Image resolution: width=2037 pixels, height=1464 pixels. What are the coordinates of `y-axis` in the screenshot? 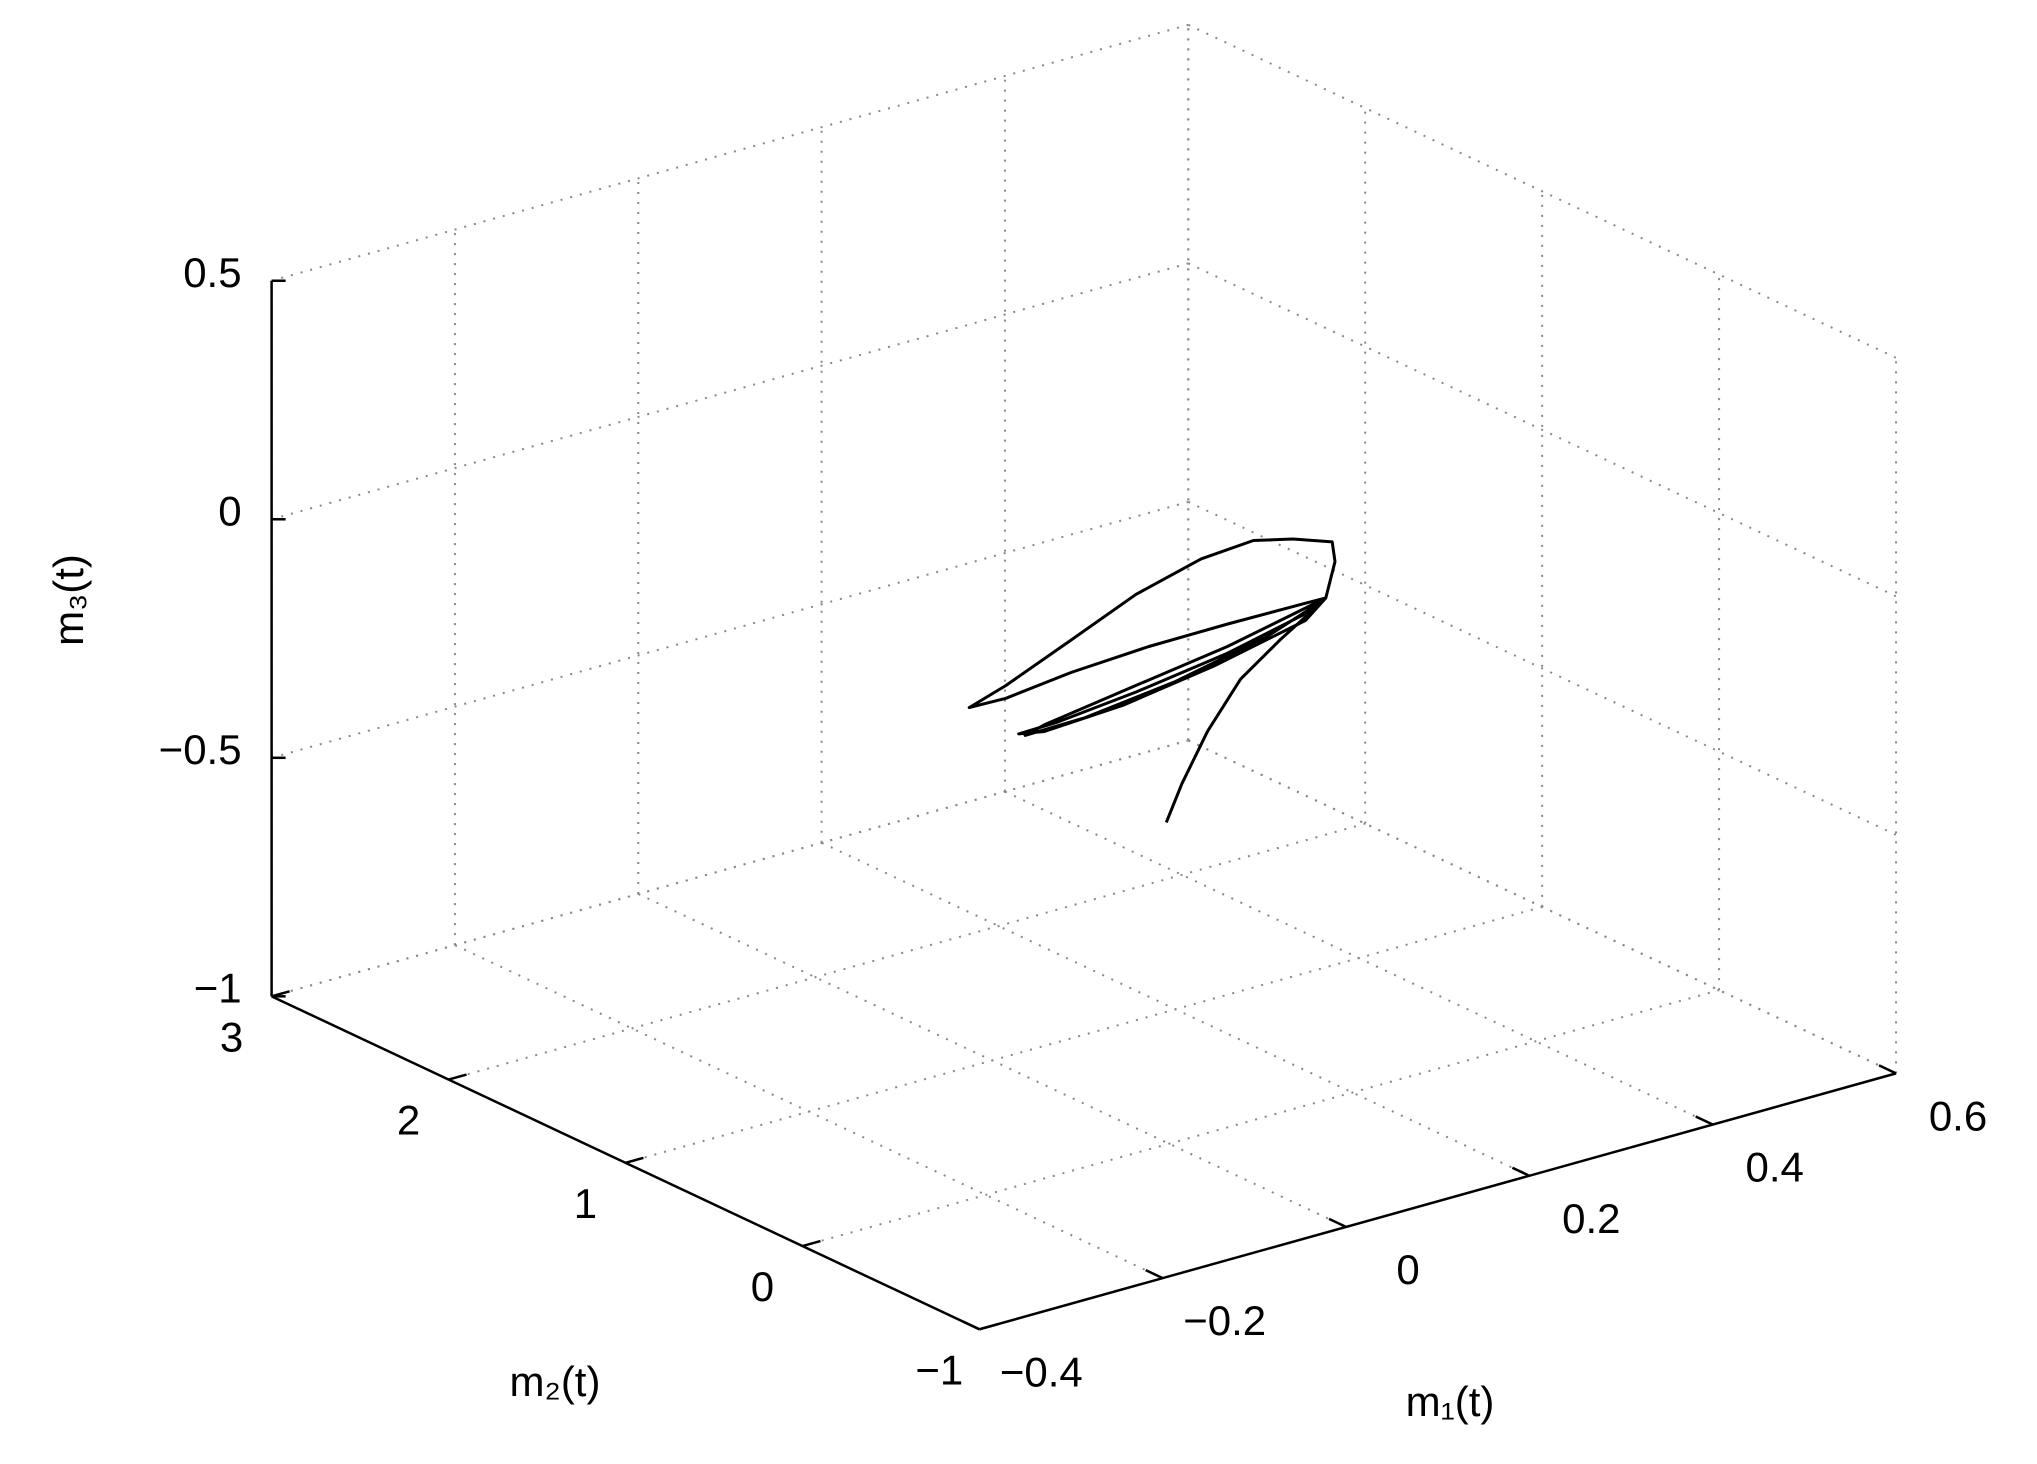 It's located at (625, 1163).